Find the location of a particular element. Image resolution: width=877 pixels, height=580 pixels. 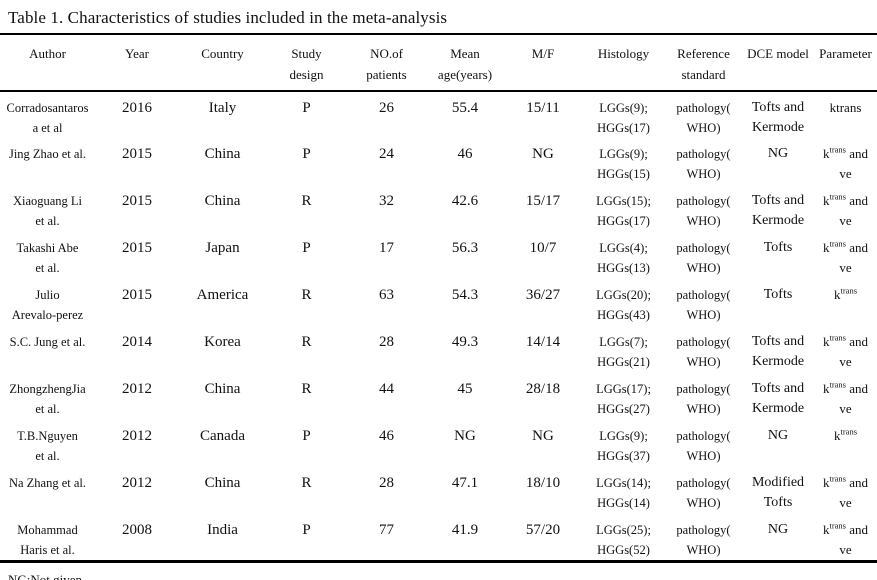

cell-mean: 47.1 is located at coordinates (465, 483).